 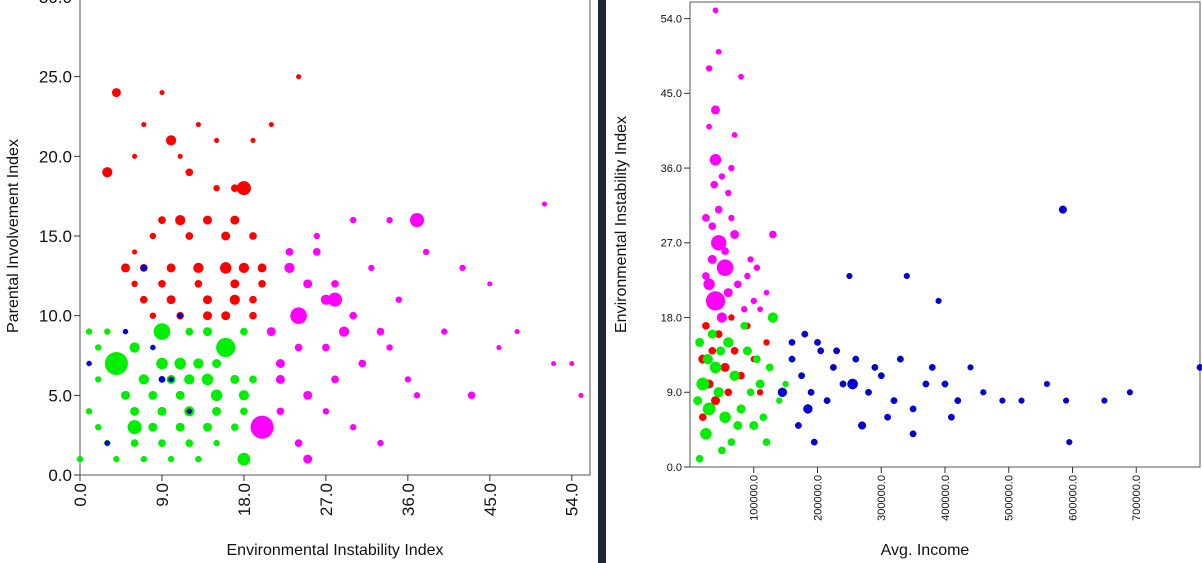 I want to click on y-tick-label: 30.0, so click(x=55, y=3).